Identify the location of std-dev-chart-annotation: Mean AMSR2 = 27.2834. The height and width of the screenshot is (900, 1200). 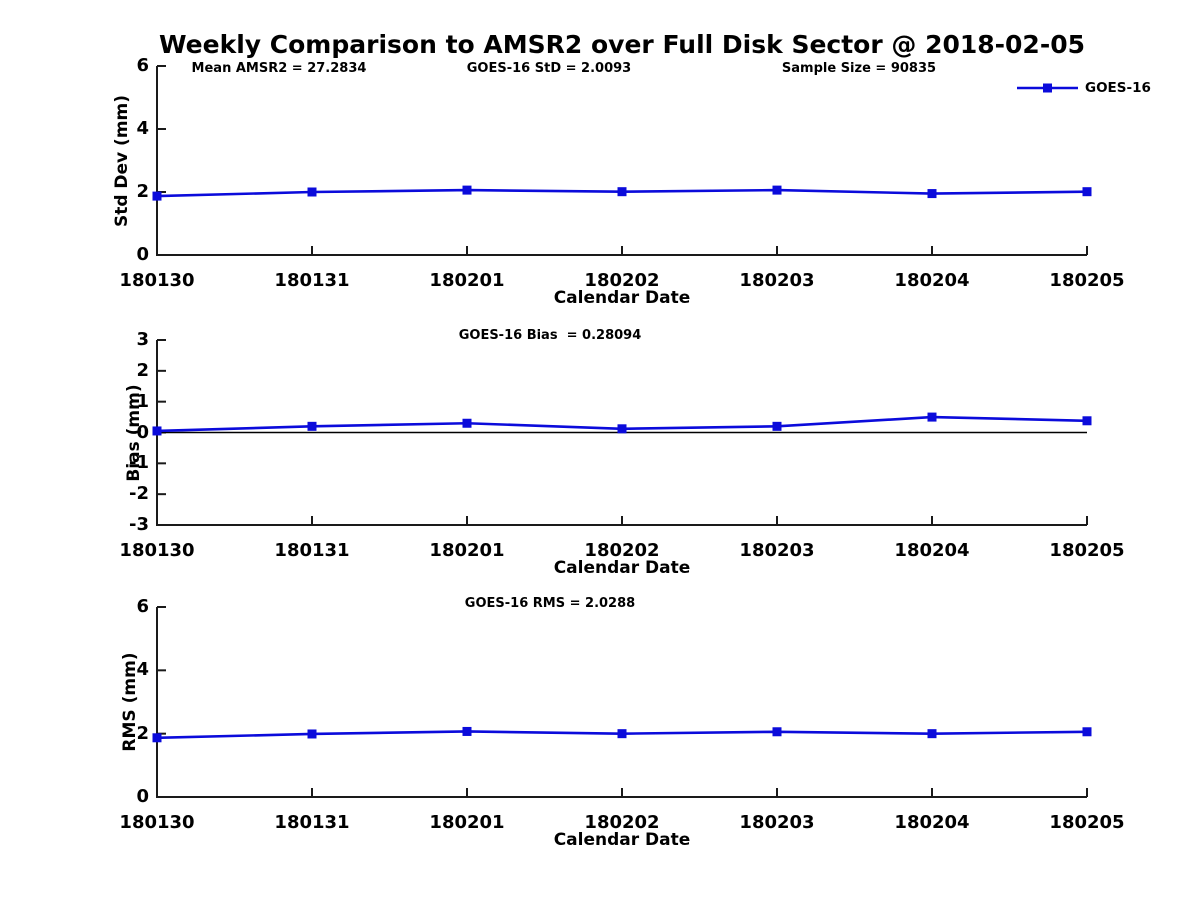
(279, 68).